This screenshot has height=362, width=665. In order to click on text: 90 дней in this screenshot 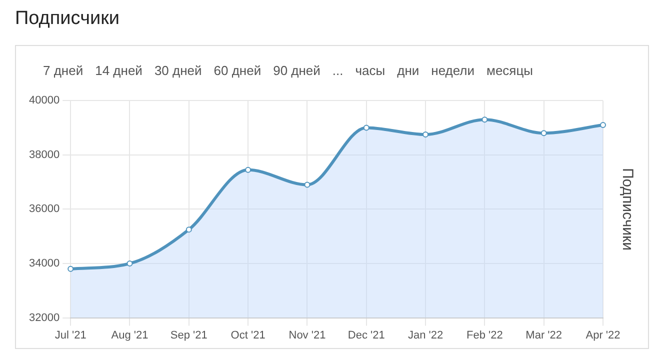, I will do `click(297, 71)`.